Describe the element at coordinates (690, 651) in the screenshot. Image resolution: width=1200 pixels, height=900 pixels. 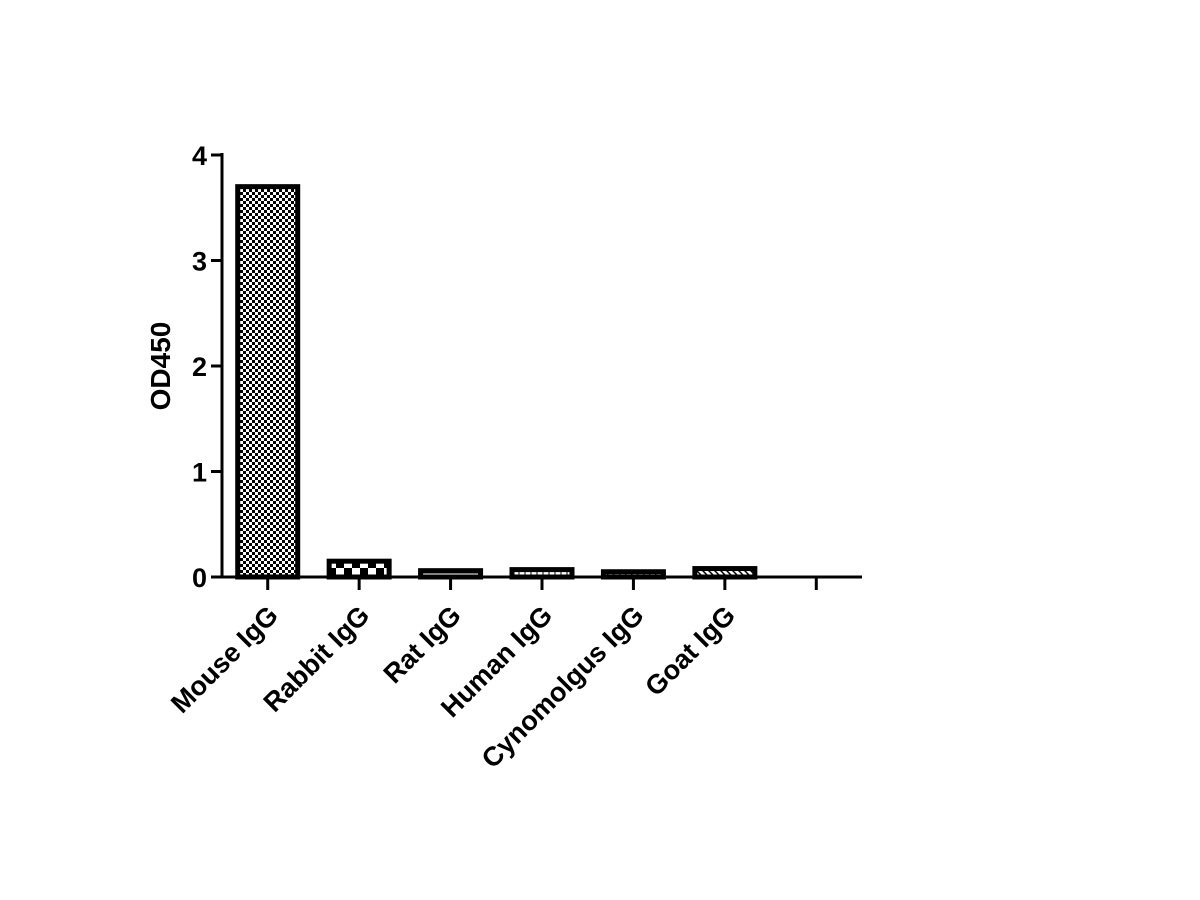
I see `x-tick-label: Goat IgG` at that location.